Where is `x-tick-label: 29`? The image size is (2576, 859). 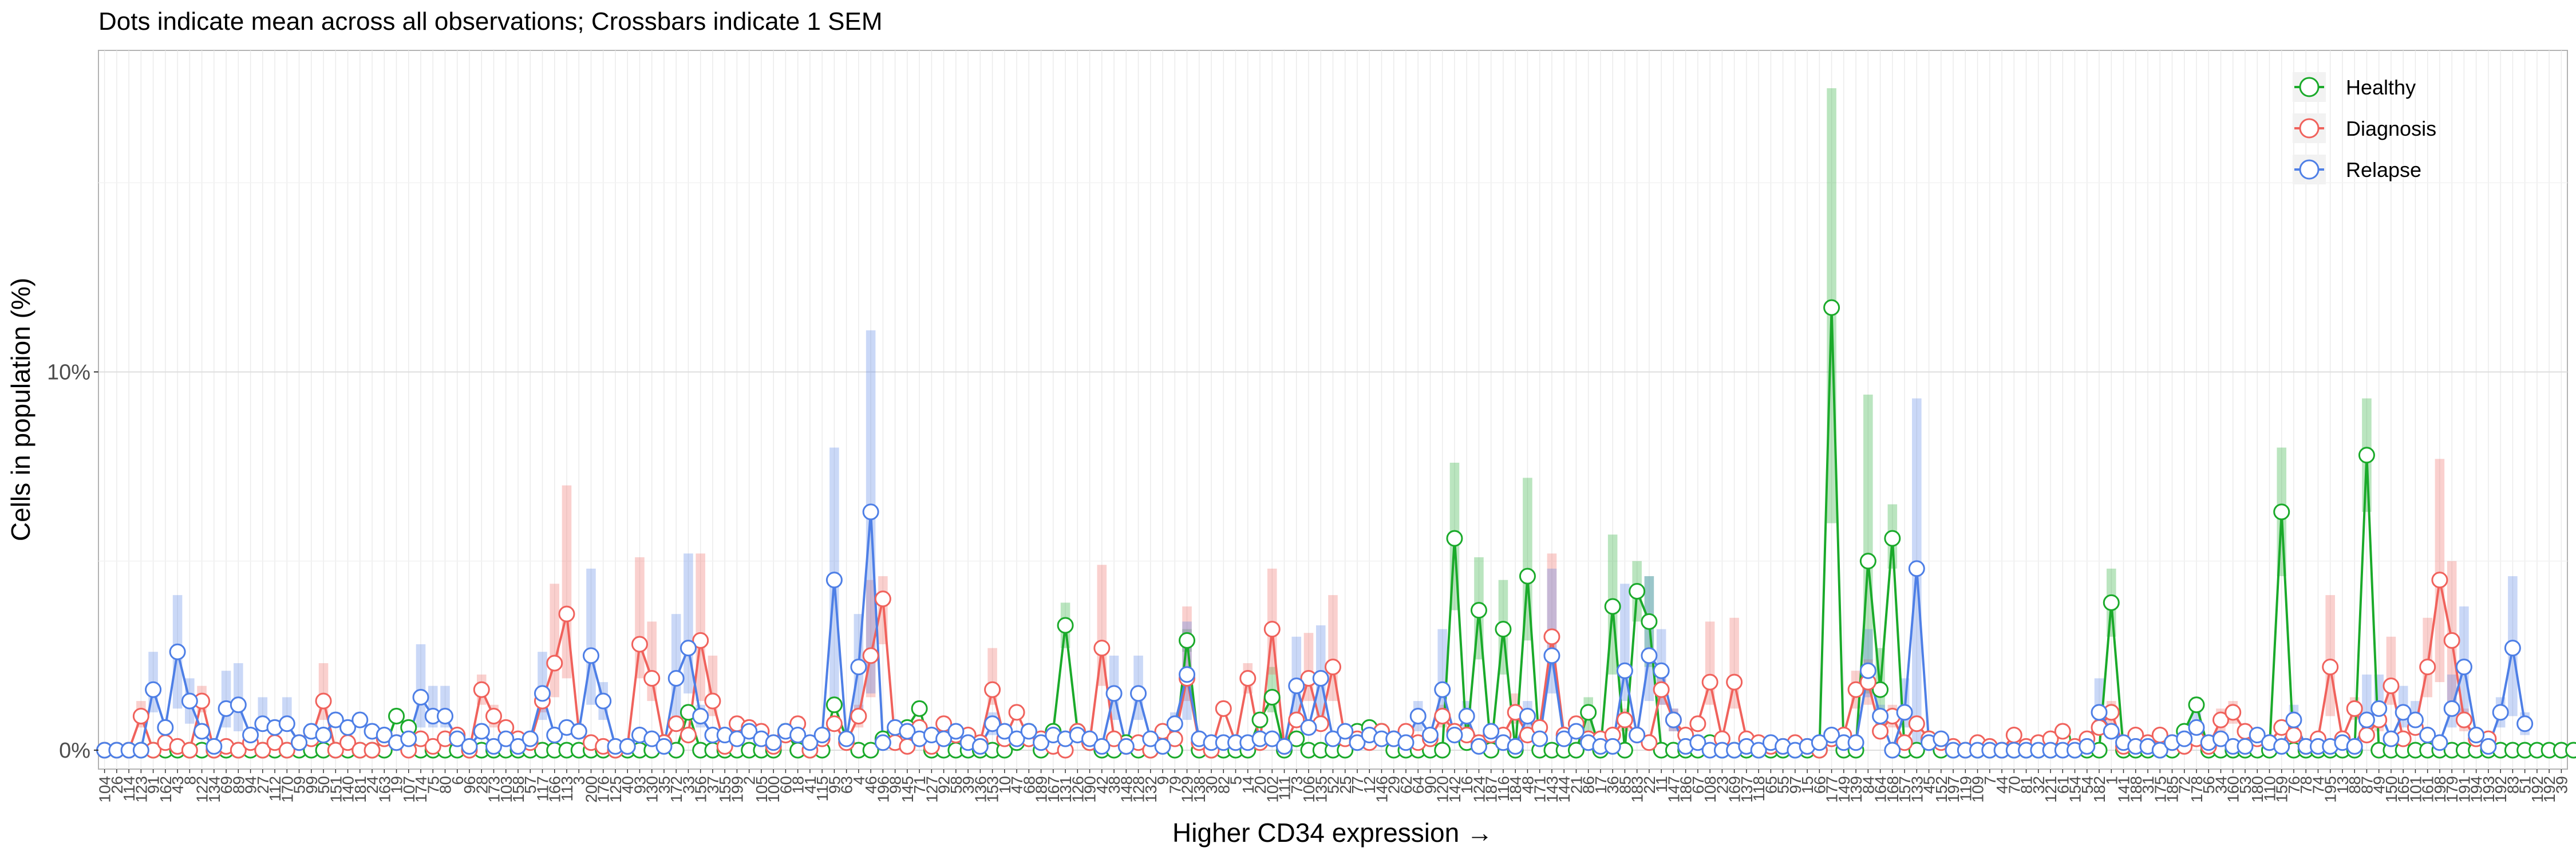
x-tick-label: 29 is located at coordinates (1394, 785).